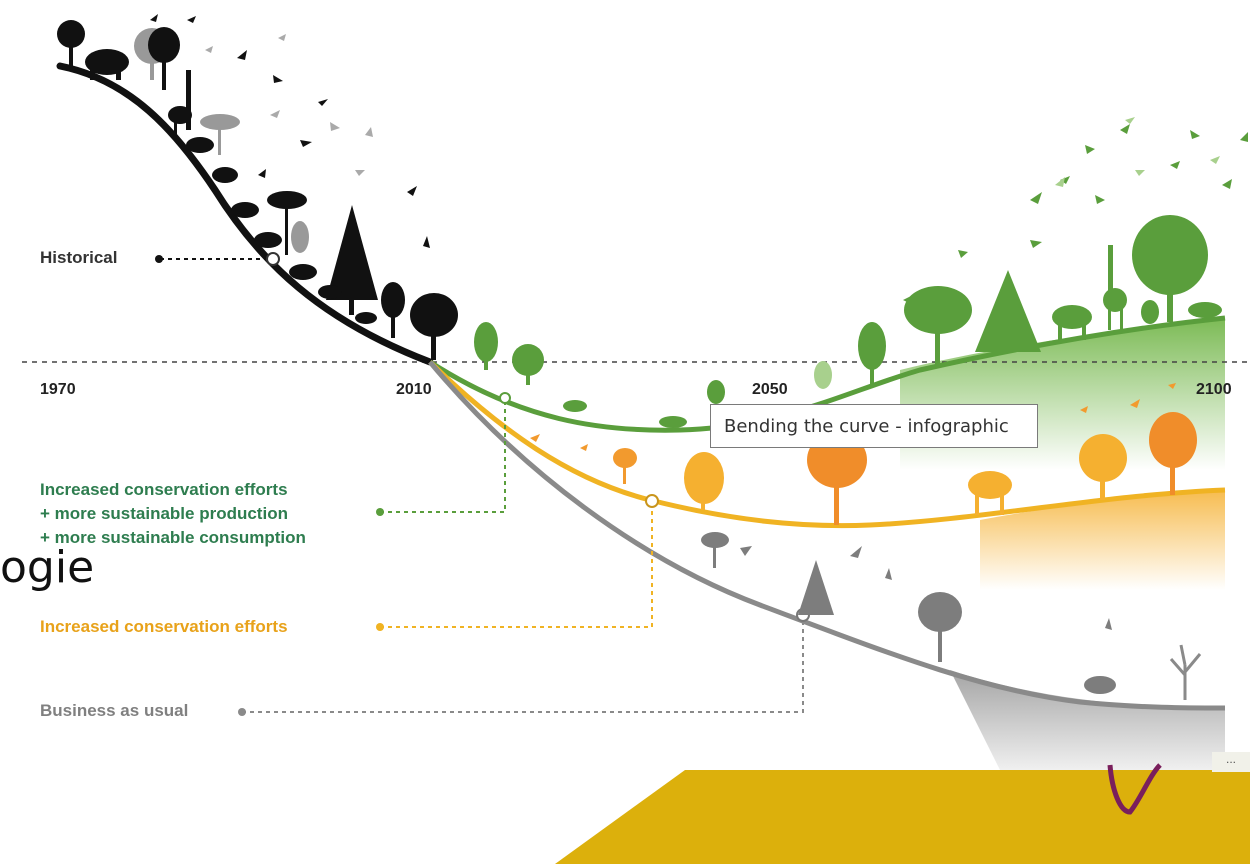 Image resolution: width=1250 pixels, height=864 pixels. What do you see at coordinates (1102, 540) in the screenshot?
I see `orange-area` at bounding box center [1102, 540].